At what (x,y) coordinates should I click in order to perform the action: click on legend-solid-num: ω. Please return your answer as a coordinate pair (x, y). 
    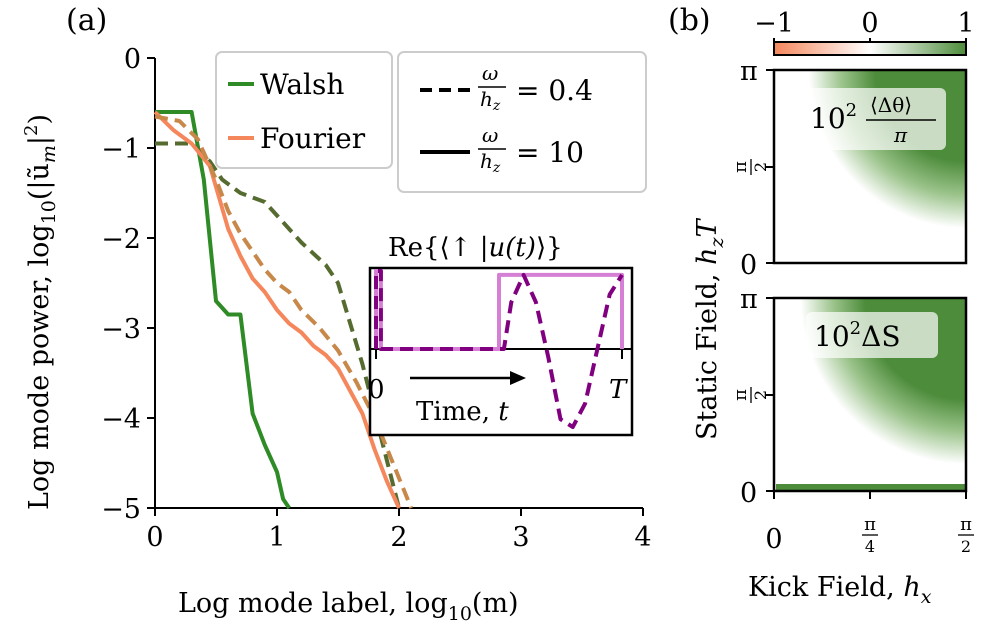
    Looking at the image, I should click on (490, 135).